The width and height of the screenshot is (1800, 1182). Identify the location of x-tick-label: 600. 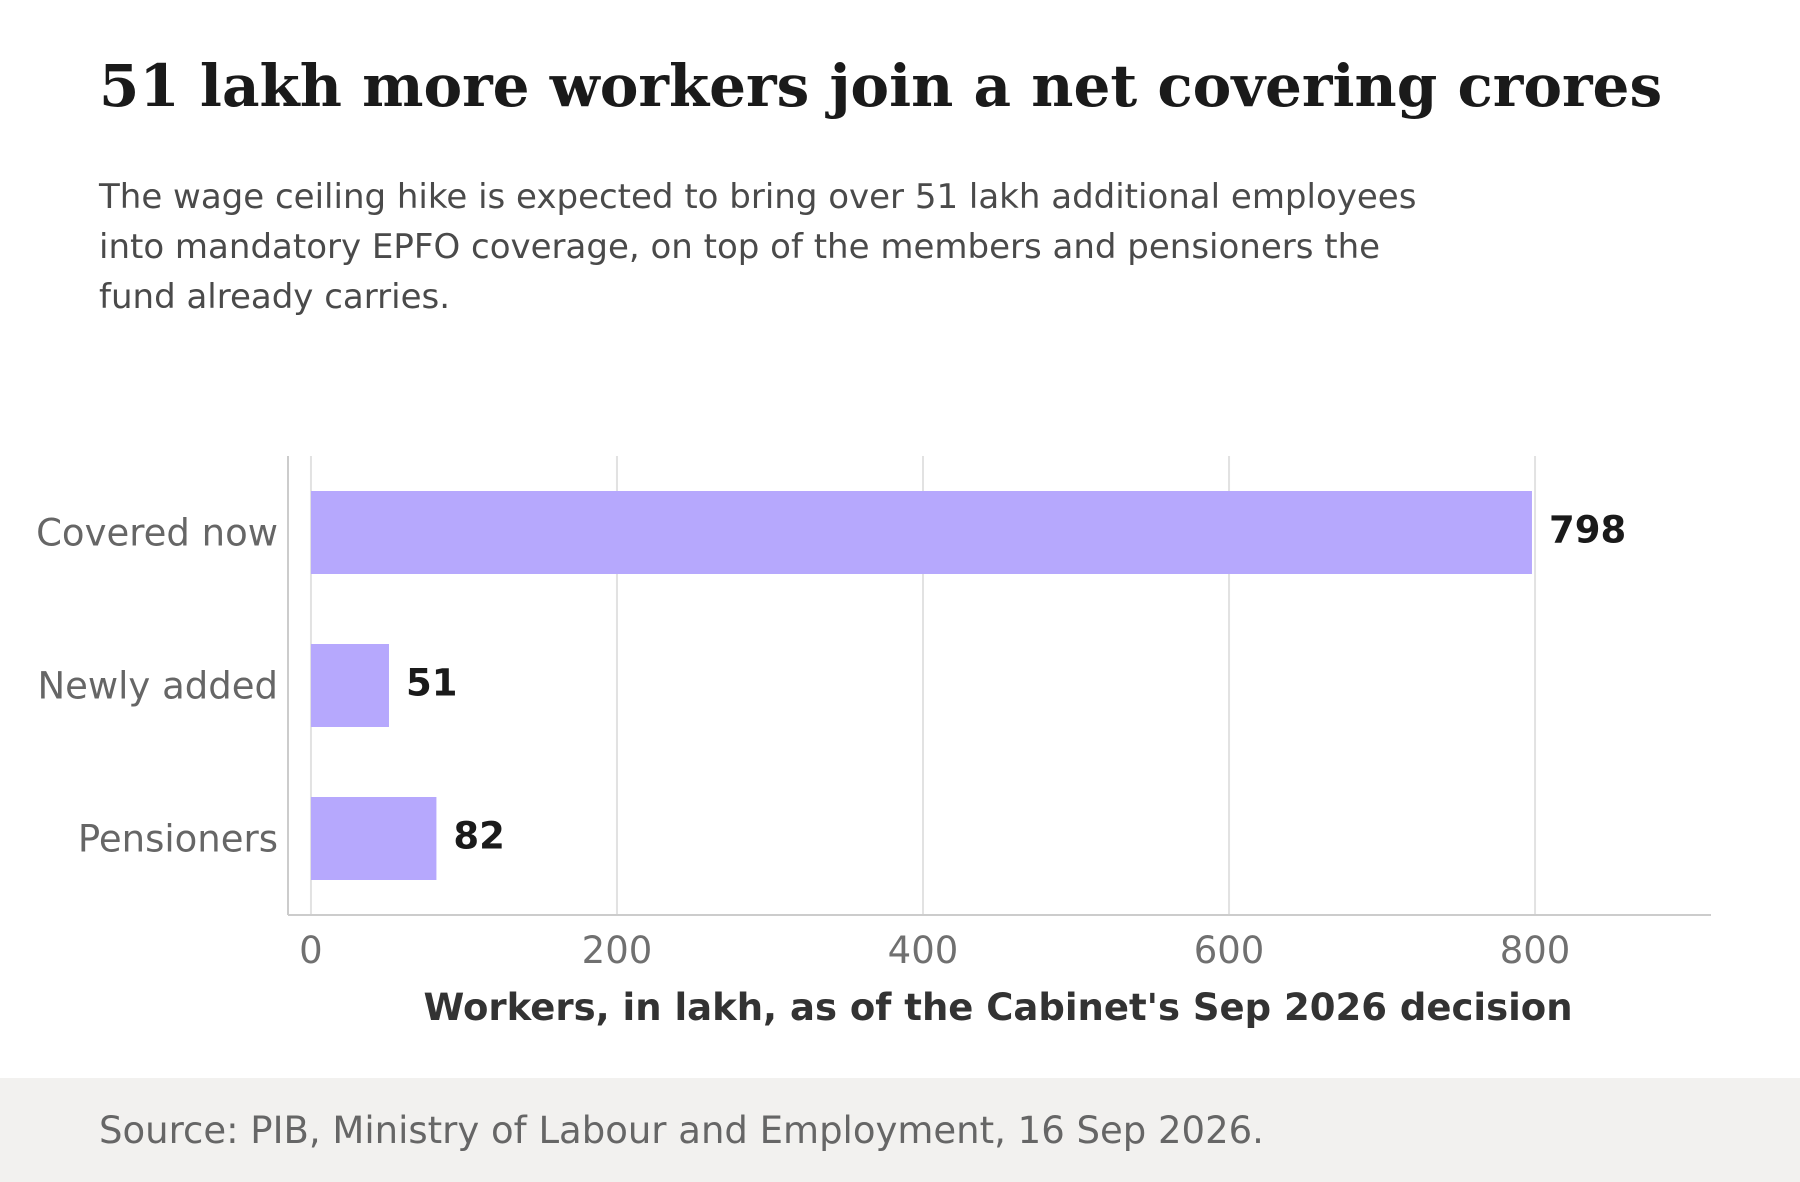
(1229, 950).